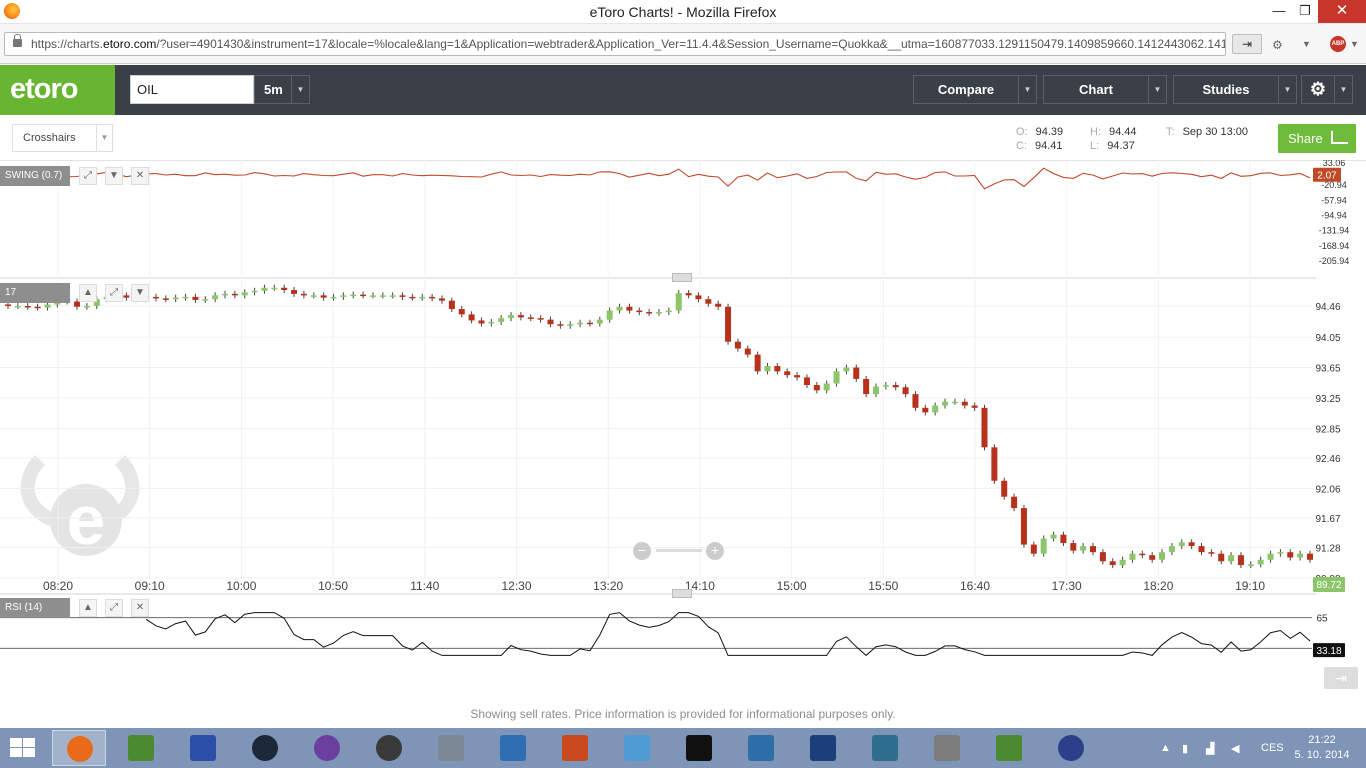 This screenshot has width=1366, height=768. I want to click on time-axis-label: 12:30, so click(516, 586).